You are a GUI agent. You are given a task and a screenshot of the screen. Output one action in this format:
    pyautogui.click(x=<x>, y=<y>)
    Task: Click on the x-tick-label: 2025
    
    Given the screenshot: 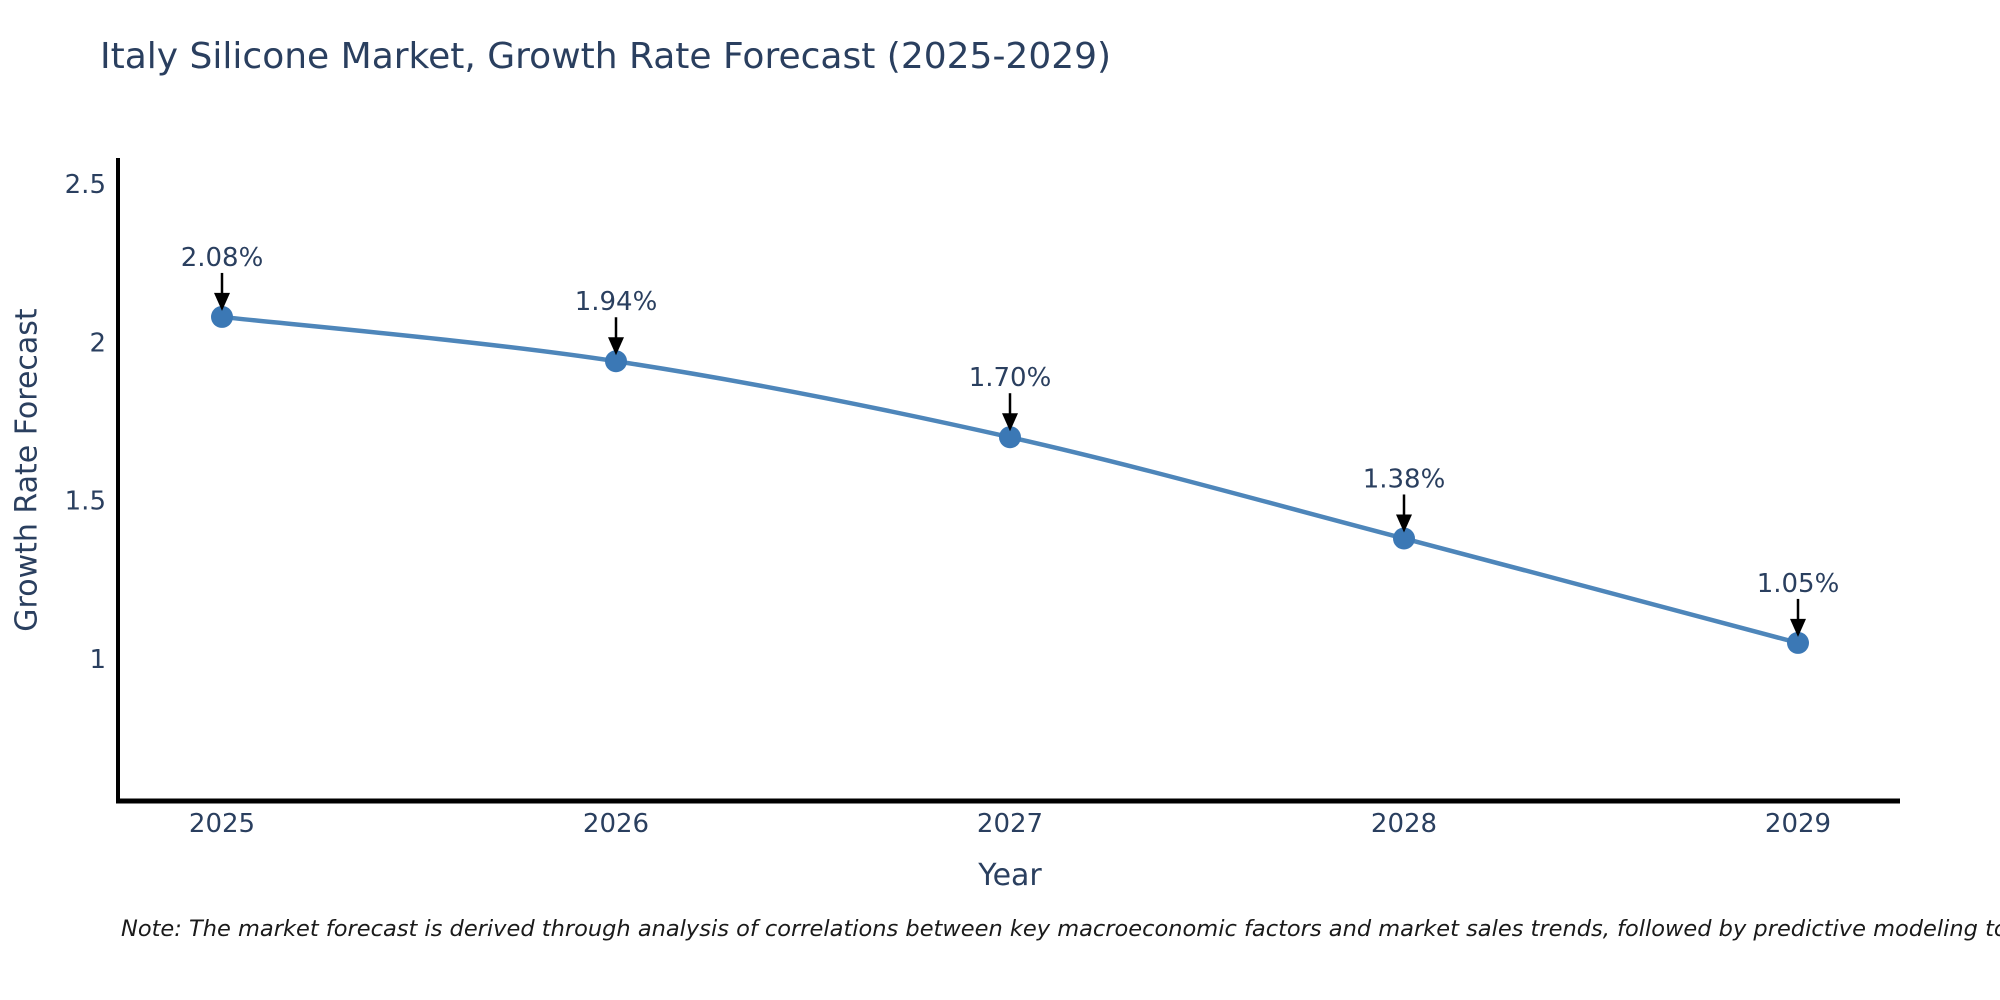 What is the action you would take?
    pyautogui.click(x=222, y=824)
    